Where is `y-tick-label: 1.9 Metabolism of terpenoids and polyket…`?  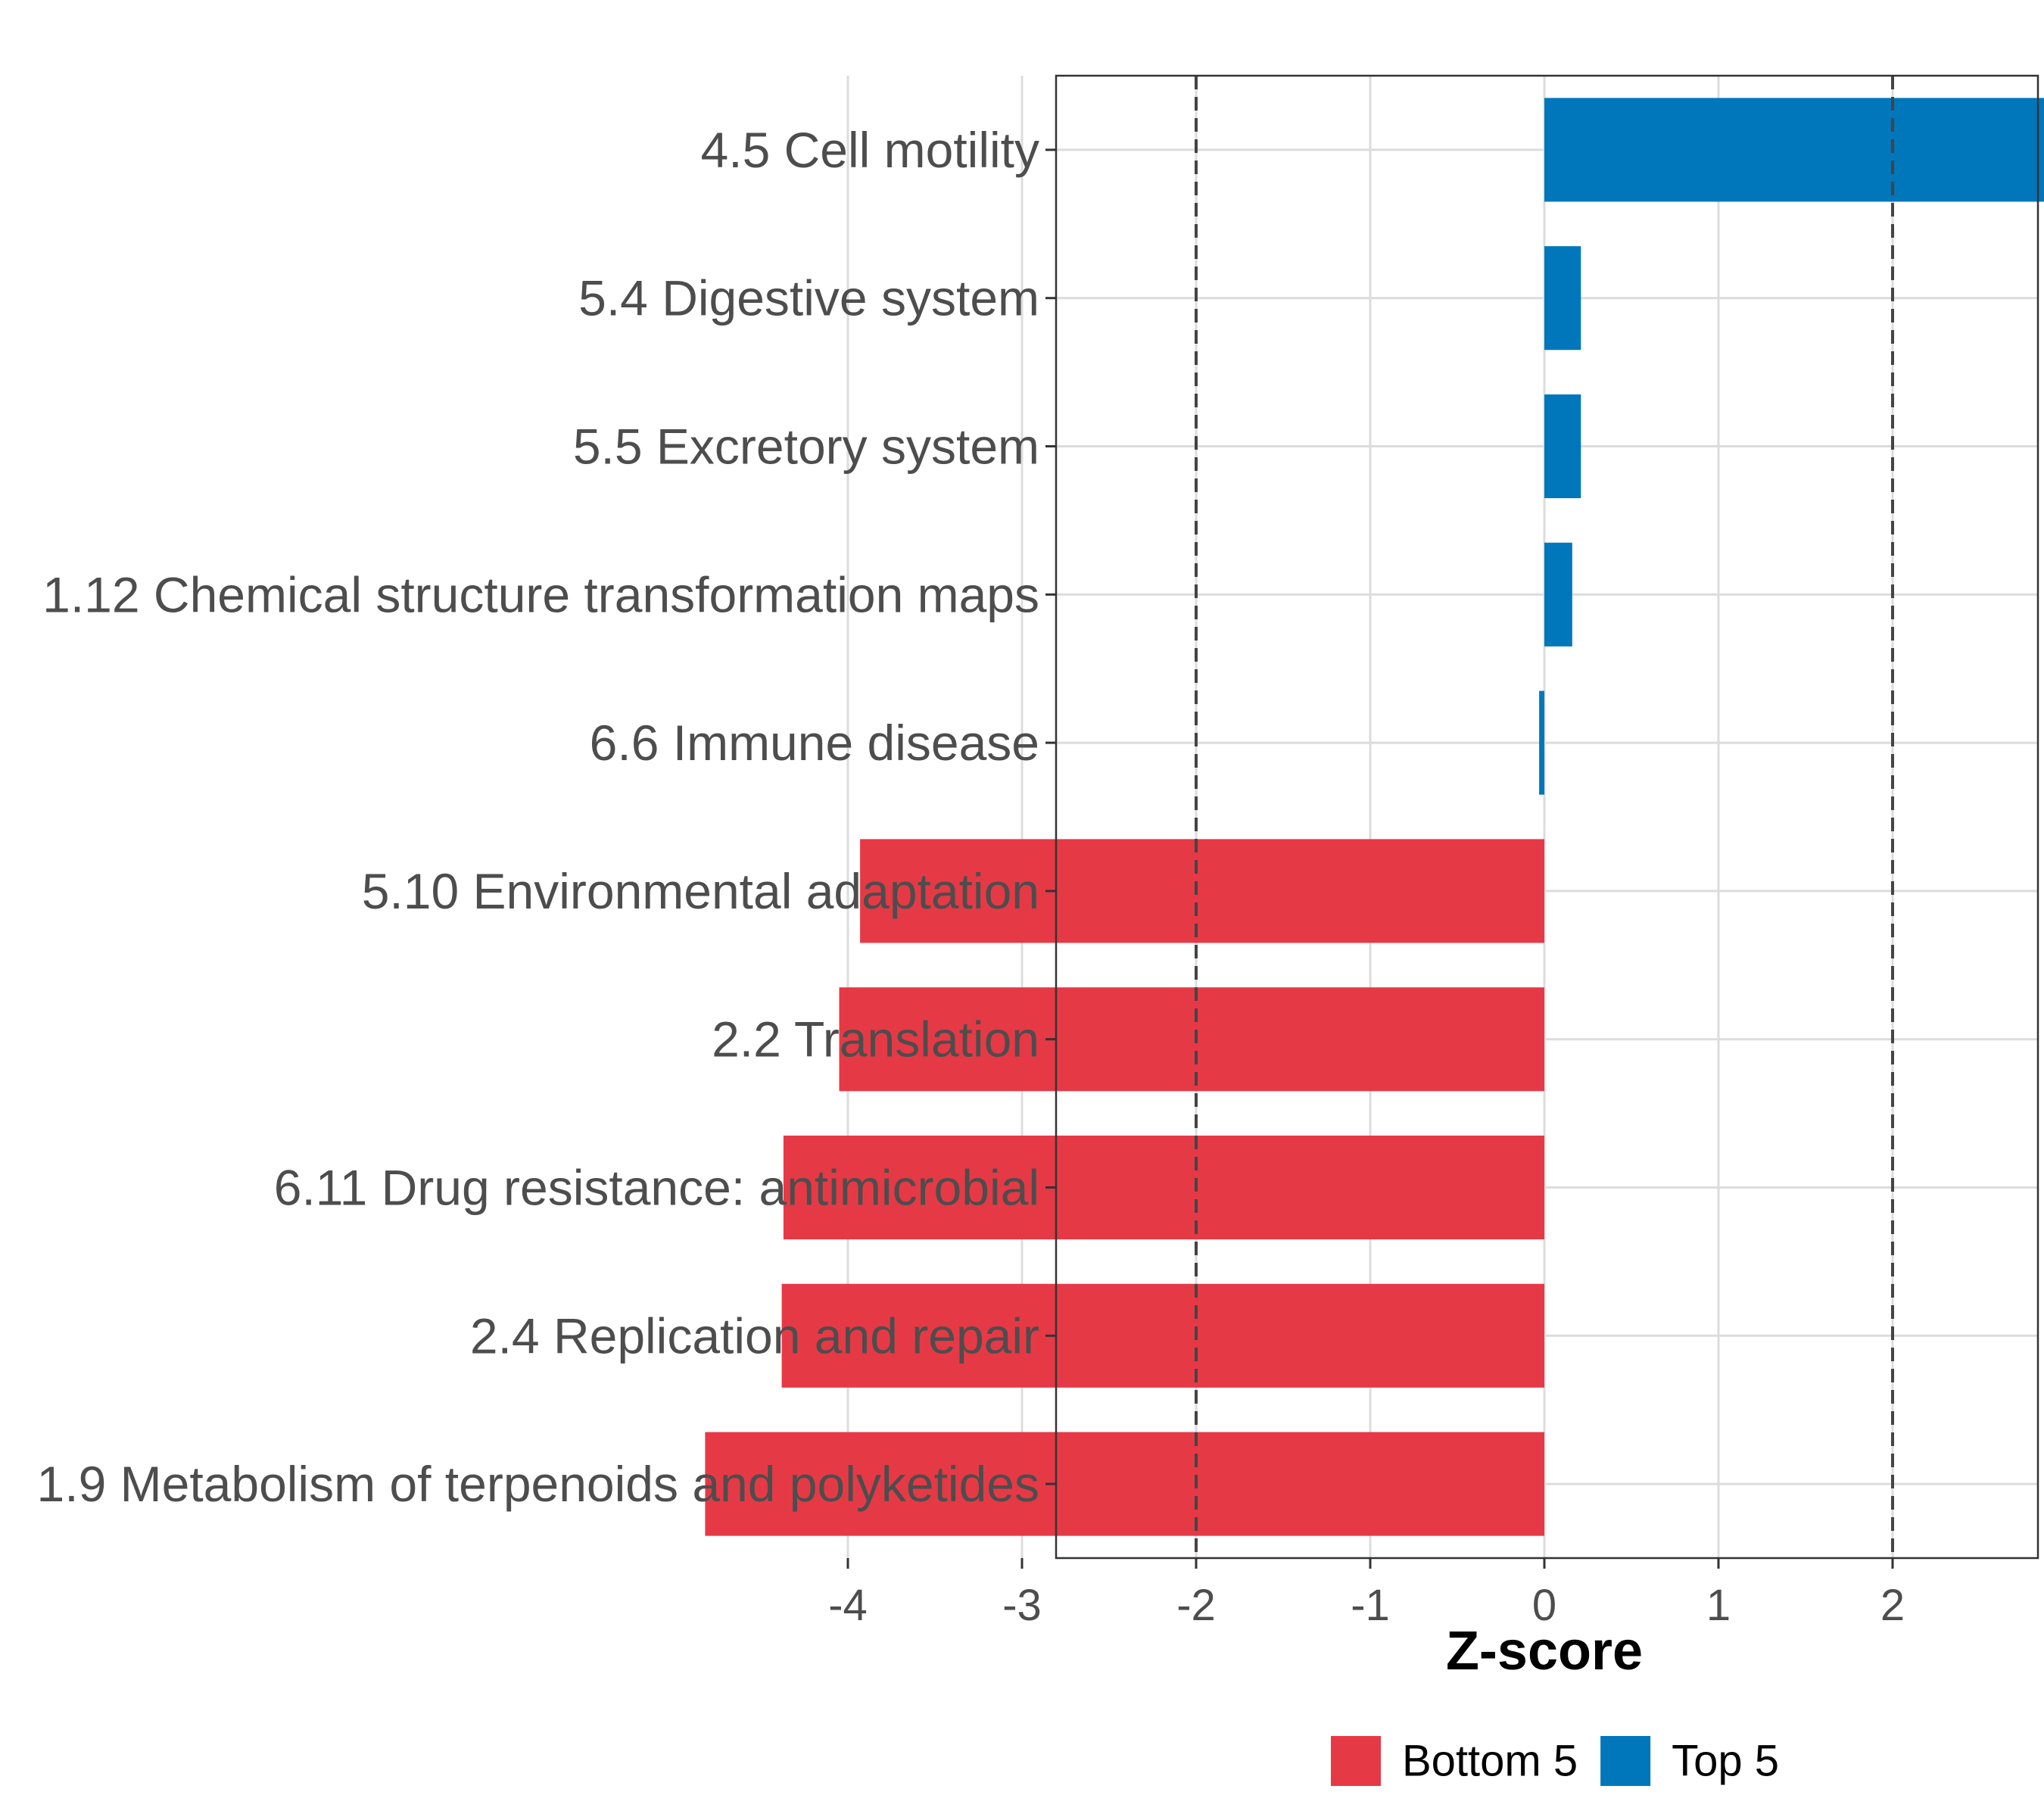
y-tick-label: 1.9 Metabolism of terpenoids and polyket… is located at coordinates (538, 1484).